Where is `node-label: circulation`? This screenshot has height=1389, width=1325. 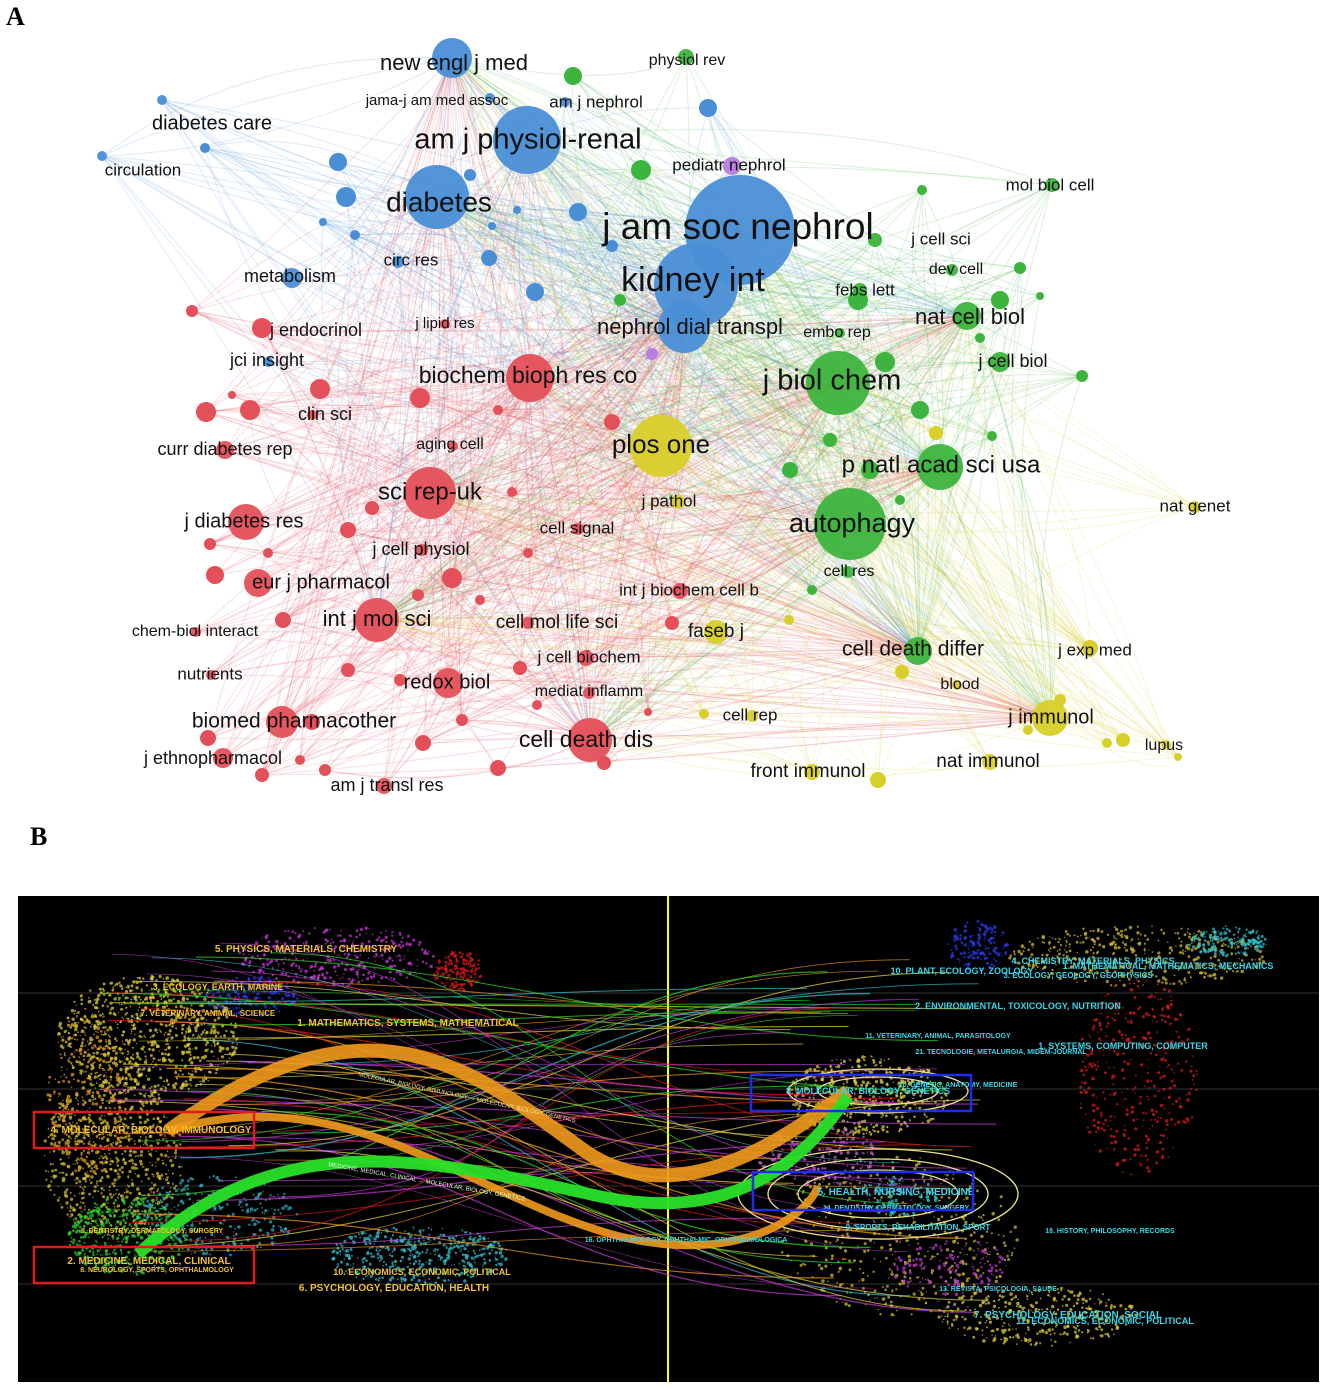 node-label: circulation is located at coordinates (143, 169).